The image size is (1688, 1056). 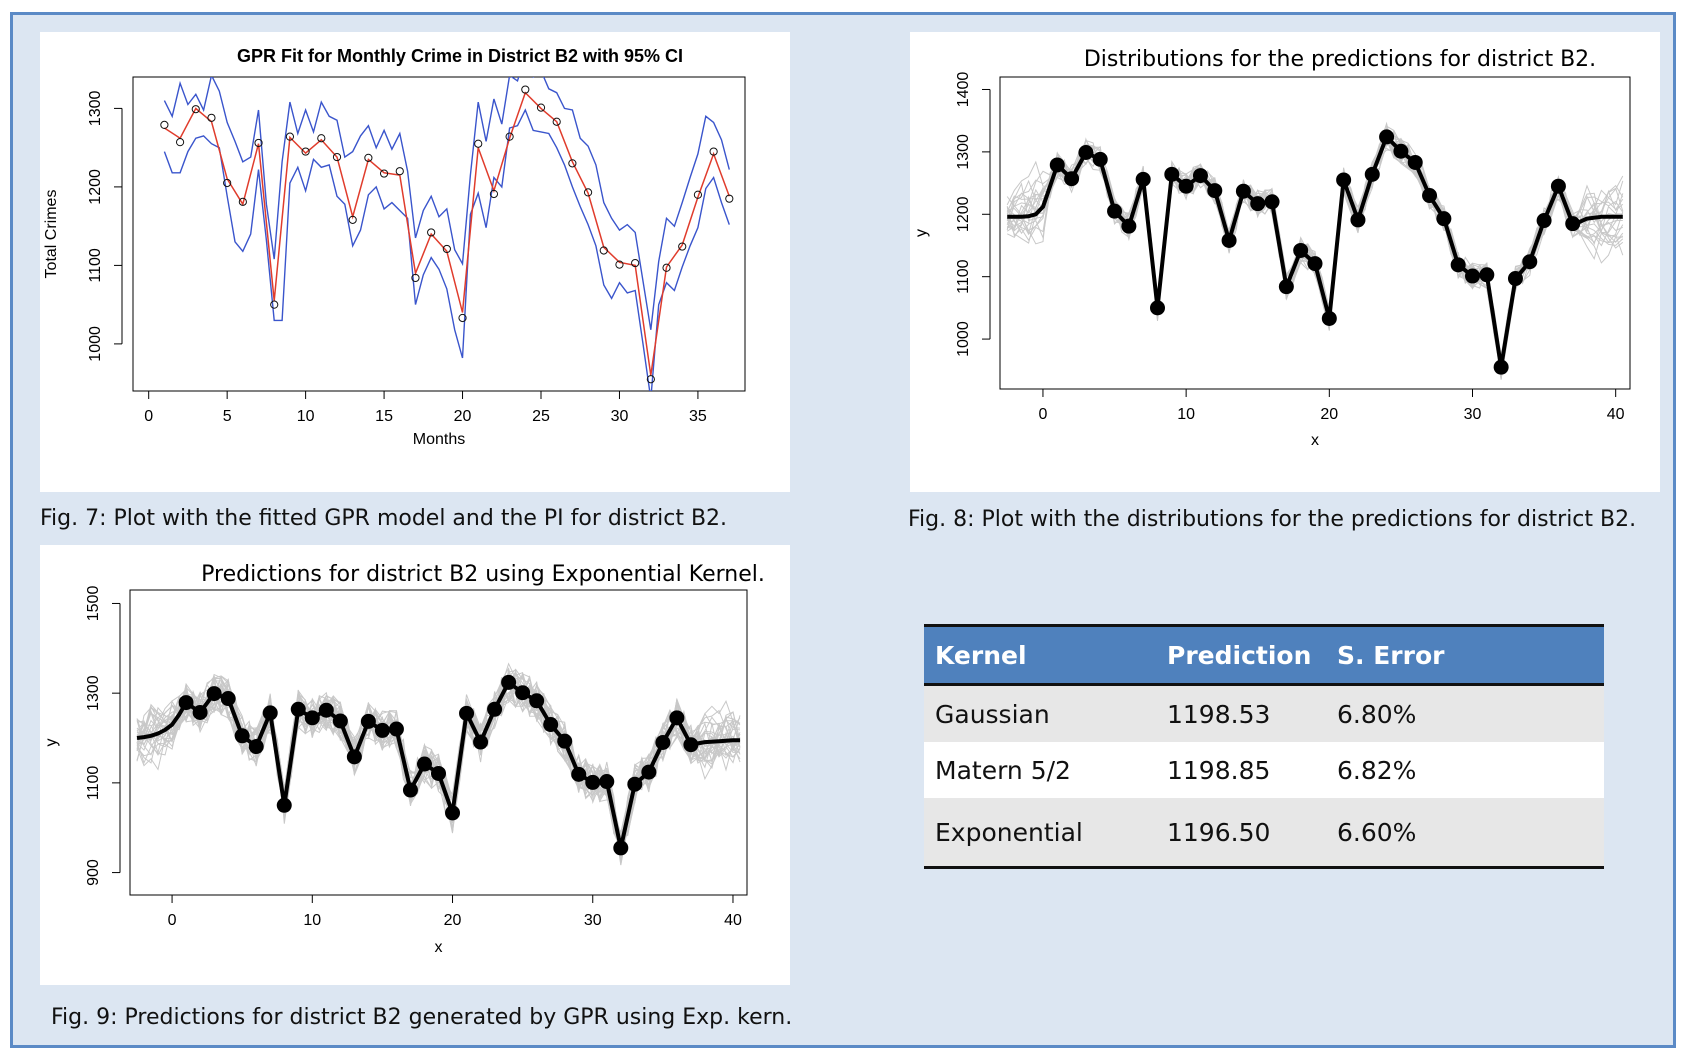 I want to click on x-tick-label: 15, so click(x=384, y=416).